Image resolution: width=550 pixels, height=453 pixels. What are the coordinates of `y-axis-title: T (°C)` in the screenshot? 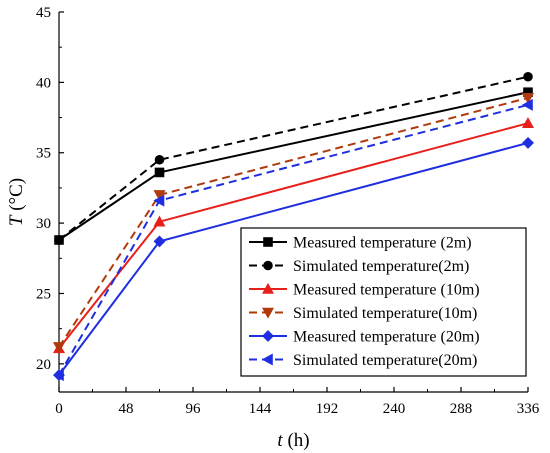 It's located at (16, 202).